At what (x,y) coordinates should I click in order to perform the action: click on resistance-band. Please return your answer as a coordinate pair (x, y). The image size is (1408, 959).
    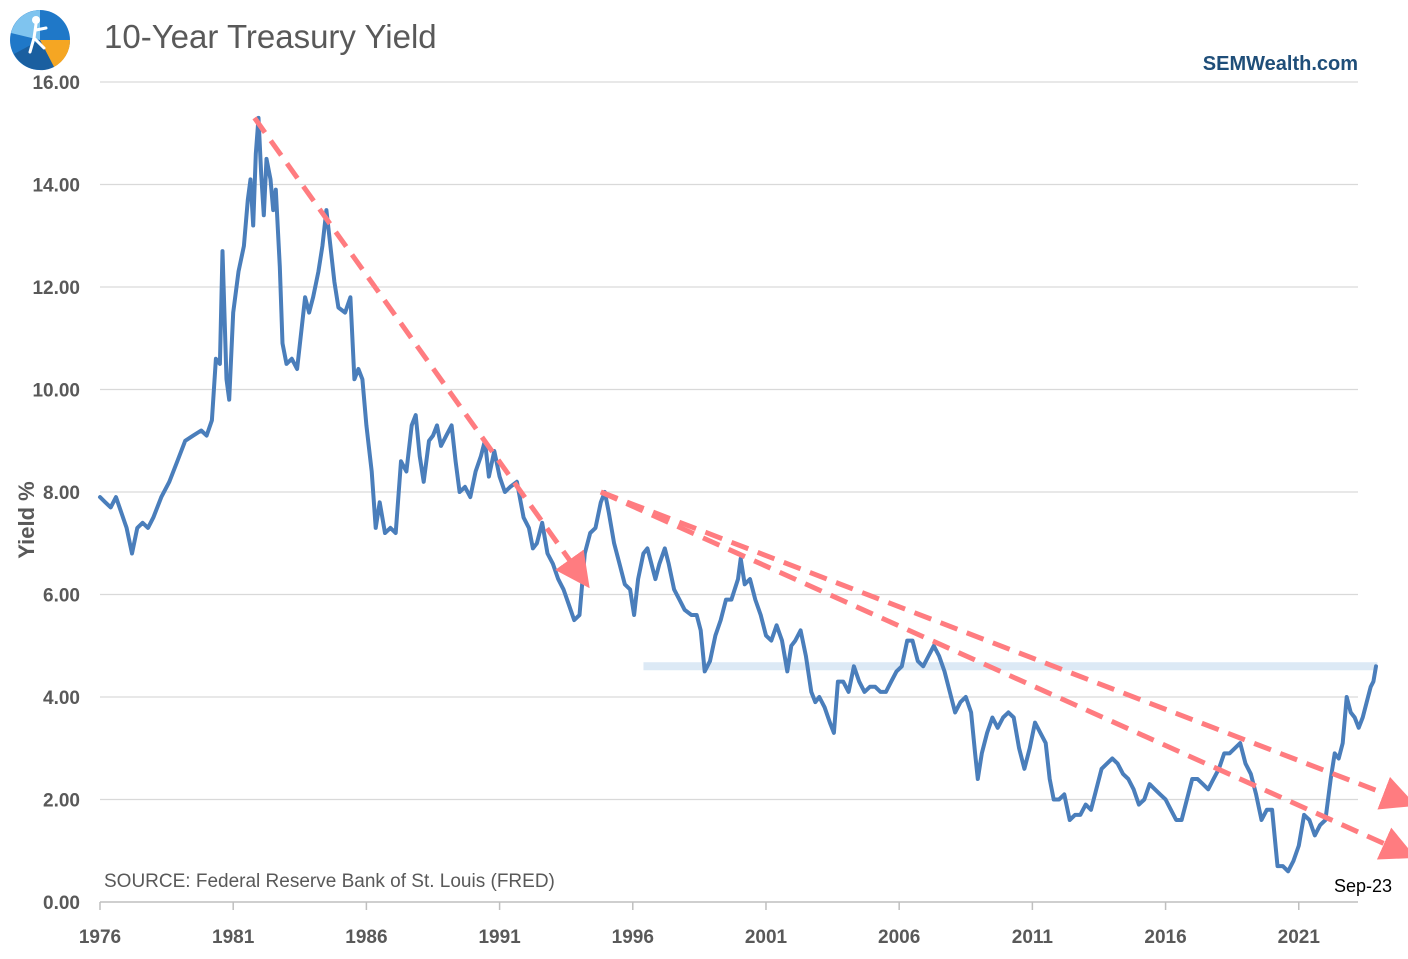
    Looking at the image, I should click on (1010, 666).